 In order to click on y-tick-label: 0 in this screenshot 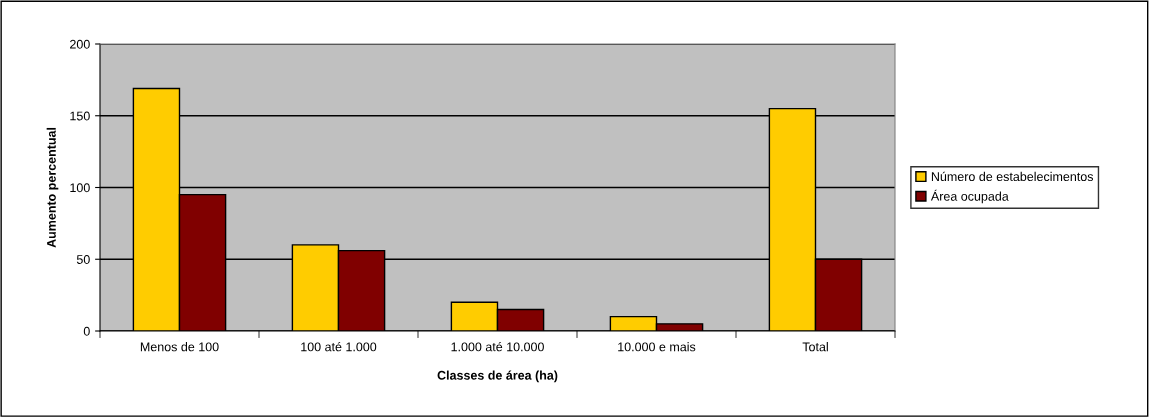, I will do `click(86, 331)`.